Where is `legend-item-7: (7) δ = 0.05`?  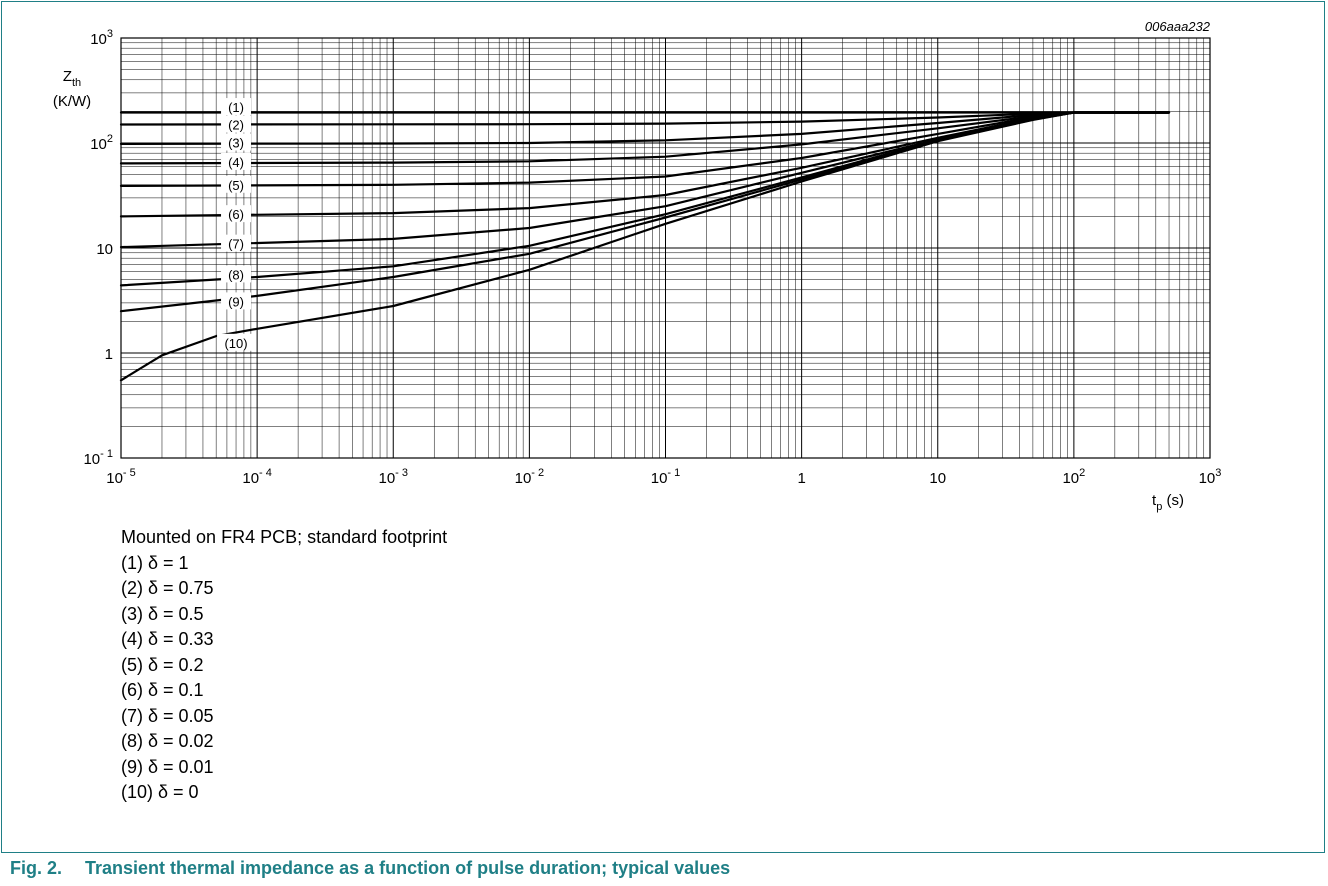
legend-item-7: (7) δ = 0.05 is located at coordinates (167, 715).